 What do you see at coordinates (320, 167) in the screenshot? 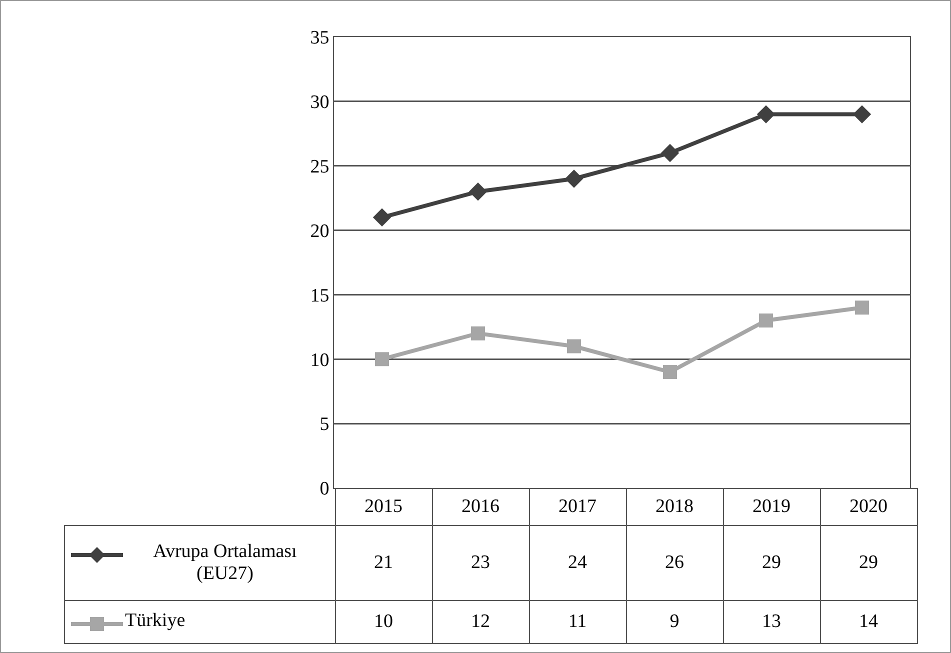
I see `y-tick-label: 25` at bounding box center [320, 167].